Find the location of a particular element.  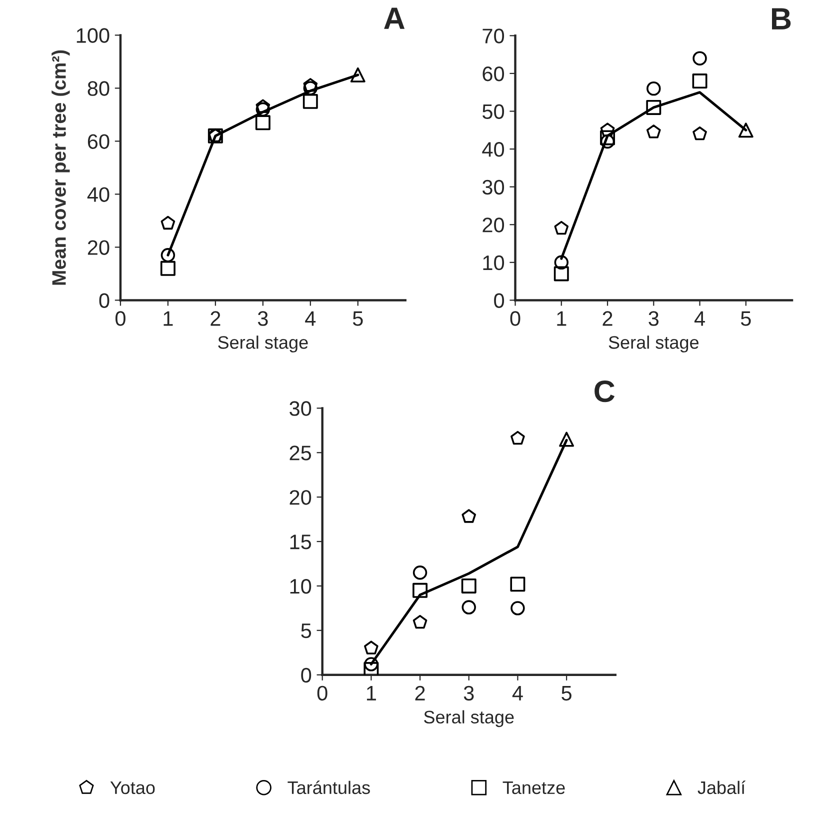

legend-label: Yotao is located at coordinates (132, 787).